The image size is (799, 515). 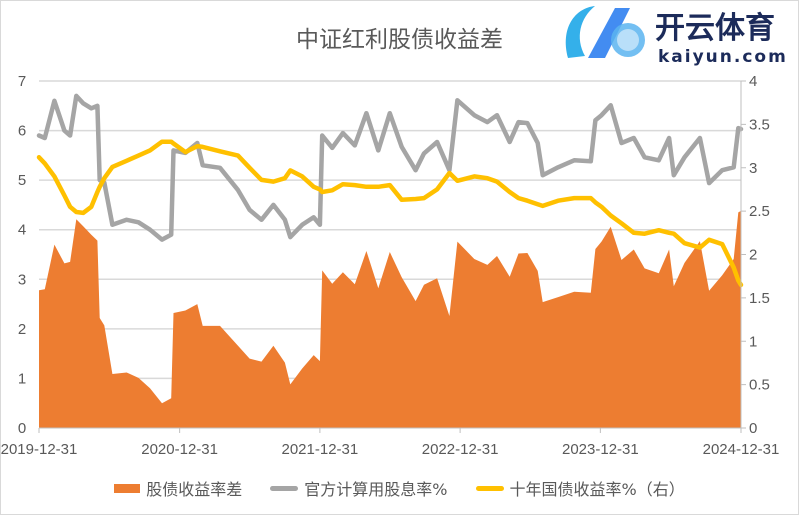 I want to click on x-tick-label: 2024-12-31, so click(x=741, y=449).